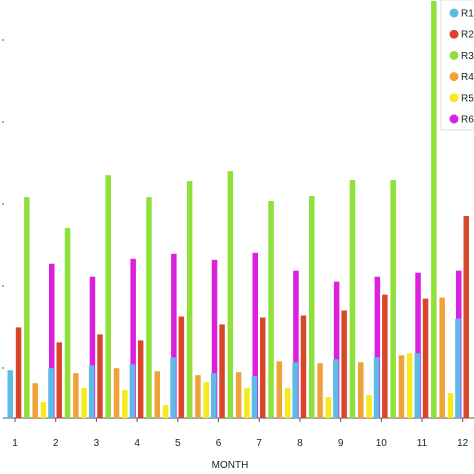 The image size is (474, 474). I want to click on legend-label: R2, so click(467, 35).